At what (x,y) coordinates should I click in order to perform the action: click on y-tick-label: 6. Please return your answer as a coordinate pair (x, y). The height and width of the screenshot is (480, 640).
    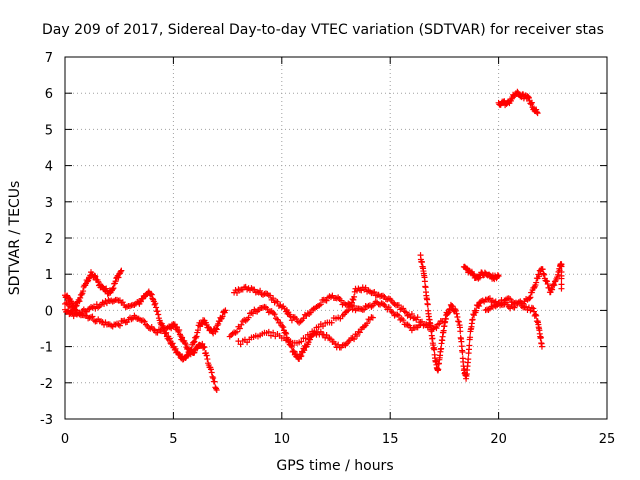
    Looking at the image, I should click on (49, 94).